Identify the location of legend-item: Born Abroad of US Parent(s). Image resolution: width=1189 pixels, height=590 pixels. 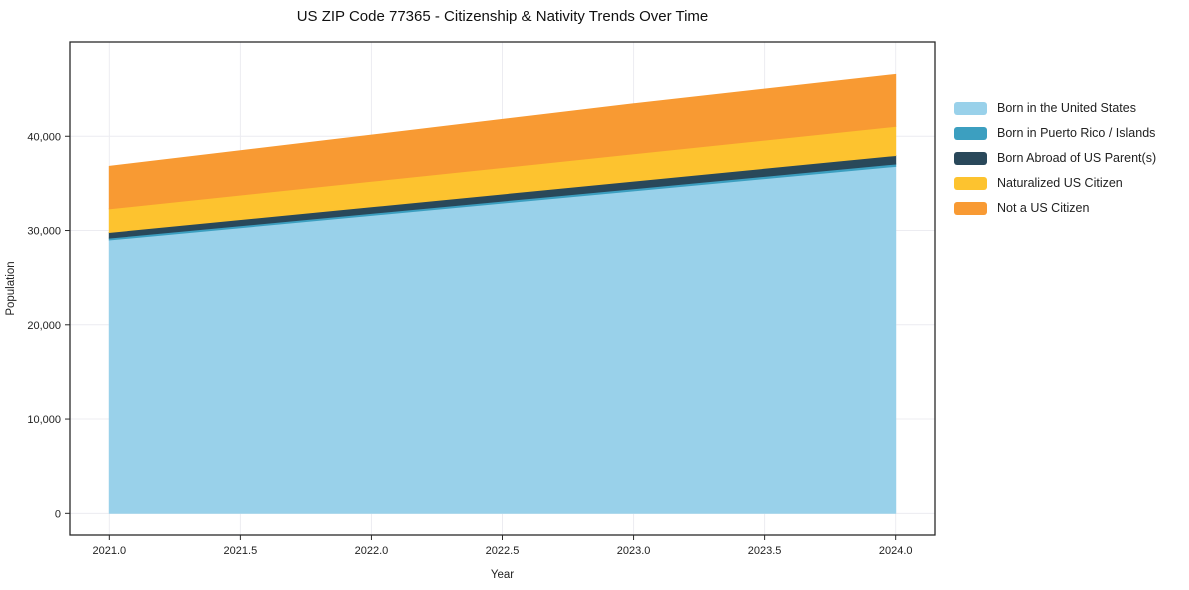
(1055, 158).